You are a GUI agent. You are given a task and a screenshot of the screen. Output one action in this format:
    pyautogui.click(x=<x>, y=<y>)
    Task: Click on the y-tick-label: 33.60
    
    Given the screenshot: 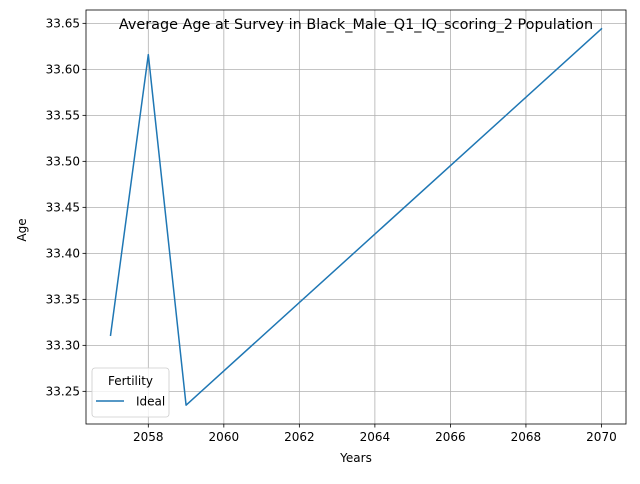 What is the action you would take?
    pyautogui.click(x=63, y=70)
    